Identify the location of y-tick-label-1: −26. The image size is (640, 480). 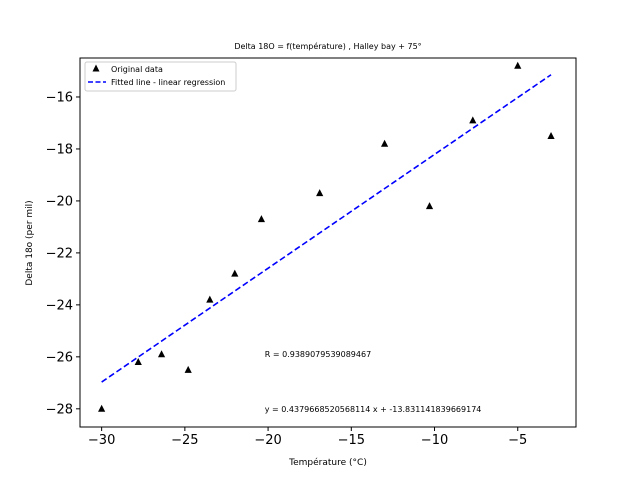
(59, 357).